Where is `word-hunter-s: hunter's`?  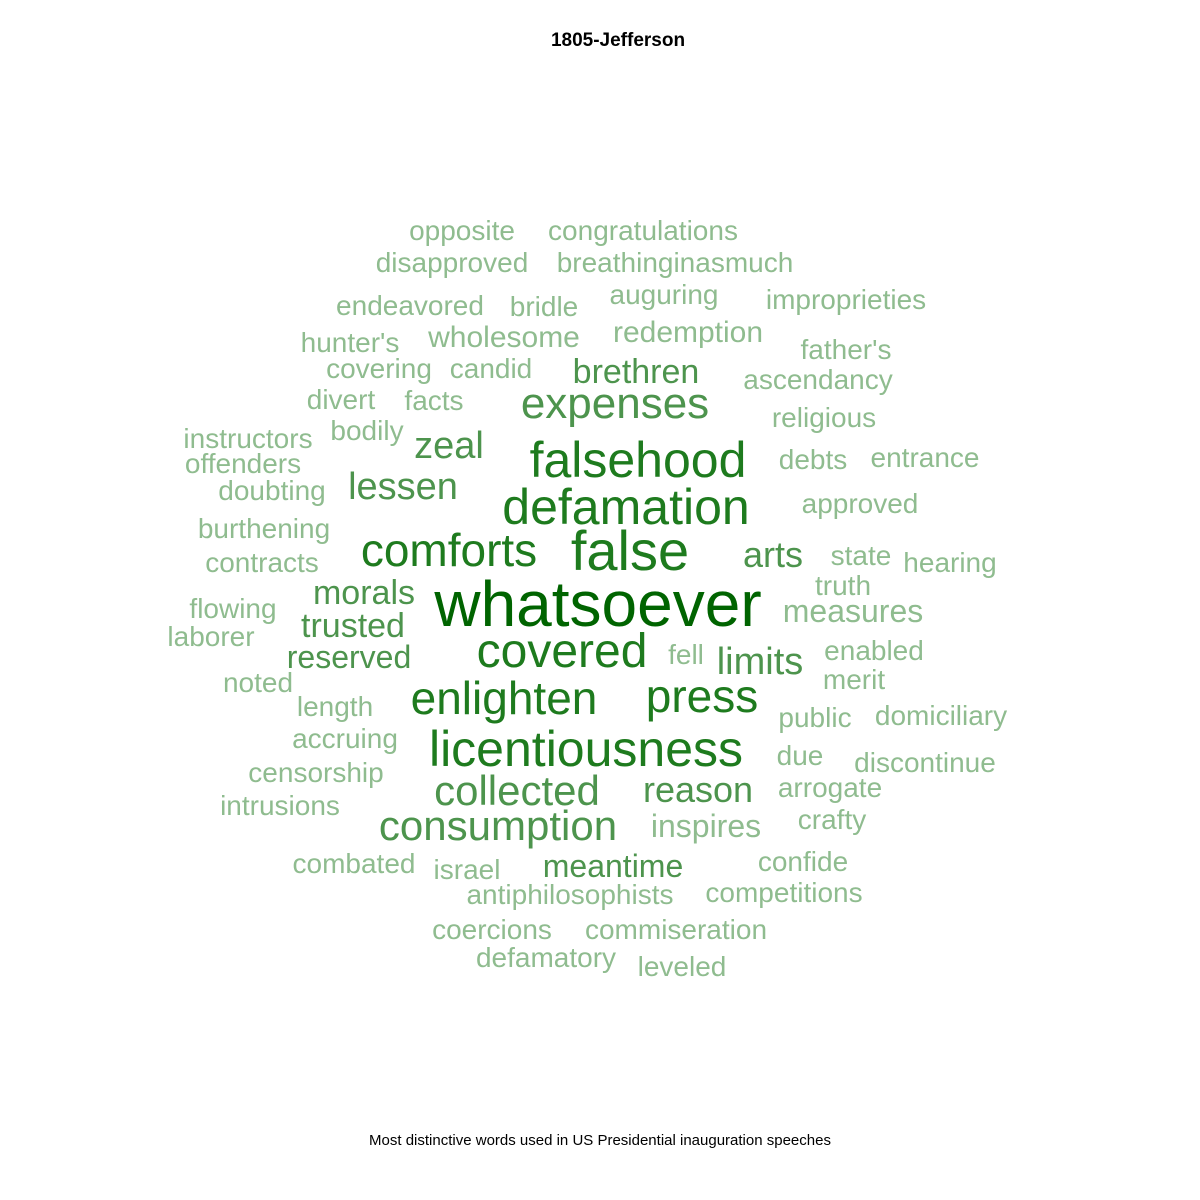 word-hunter-s: hunter's is located at coordinates (350, 342).